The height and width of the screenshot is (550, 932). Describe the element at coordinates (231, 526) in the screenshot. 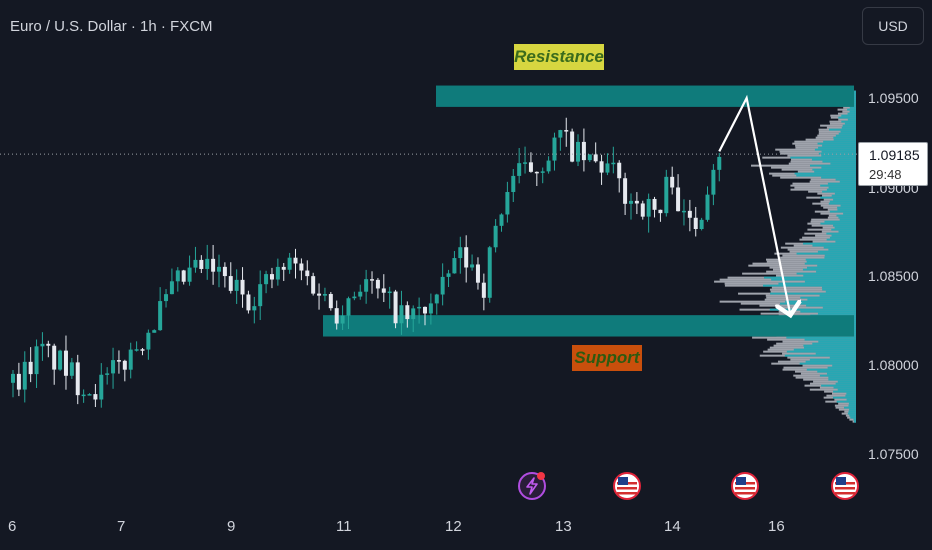

I see `x-tick-label: 9` at that location.